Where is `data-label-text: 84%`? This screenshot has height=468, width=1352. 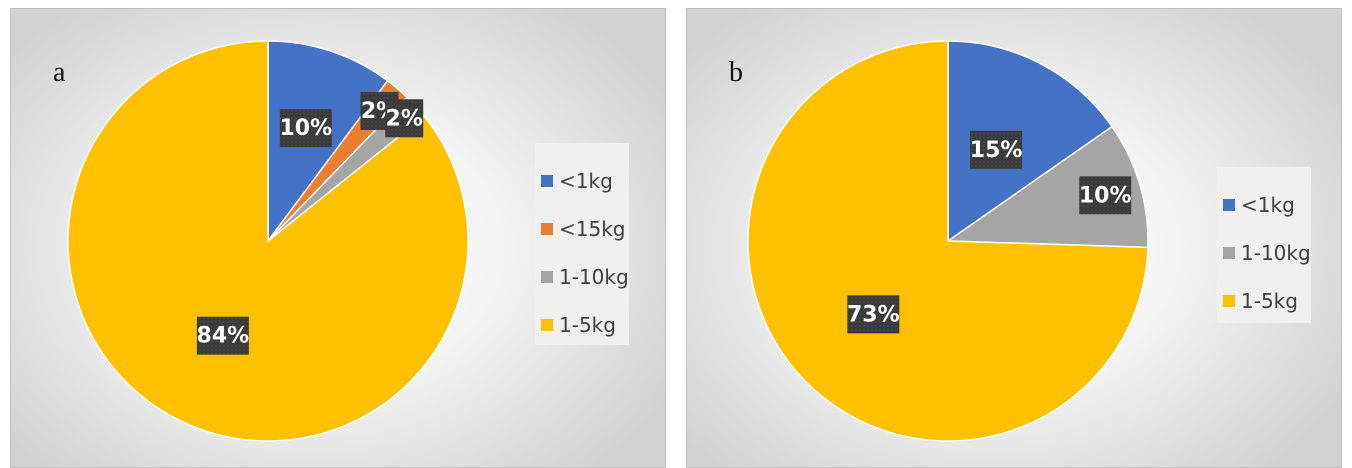
data-label-text: 84% is located at coordinates (223, 336).